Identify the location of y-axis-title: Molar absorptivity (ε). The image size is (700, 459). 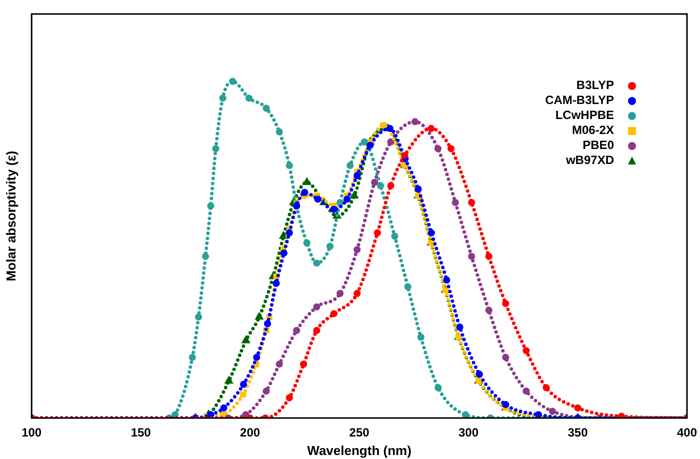
(10, 216).